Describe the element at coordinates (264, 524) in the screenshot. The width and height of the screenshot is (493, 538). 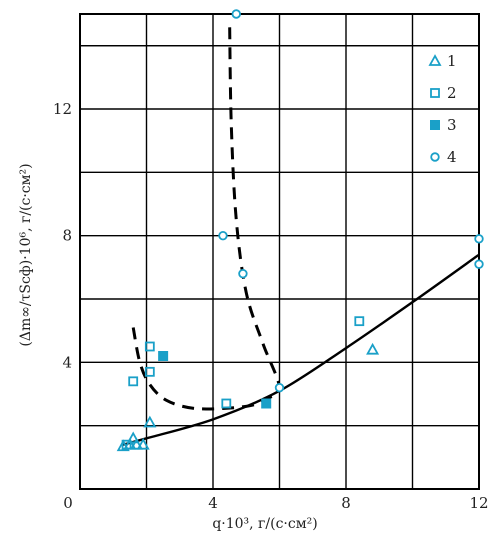
I see `x-axis-label: q·10³, г/(с·см²)` at that location.